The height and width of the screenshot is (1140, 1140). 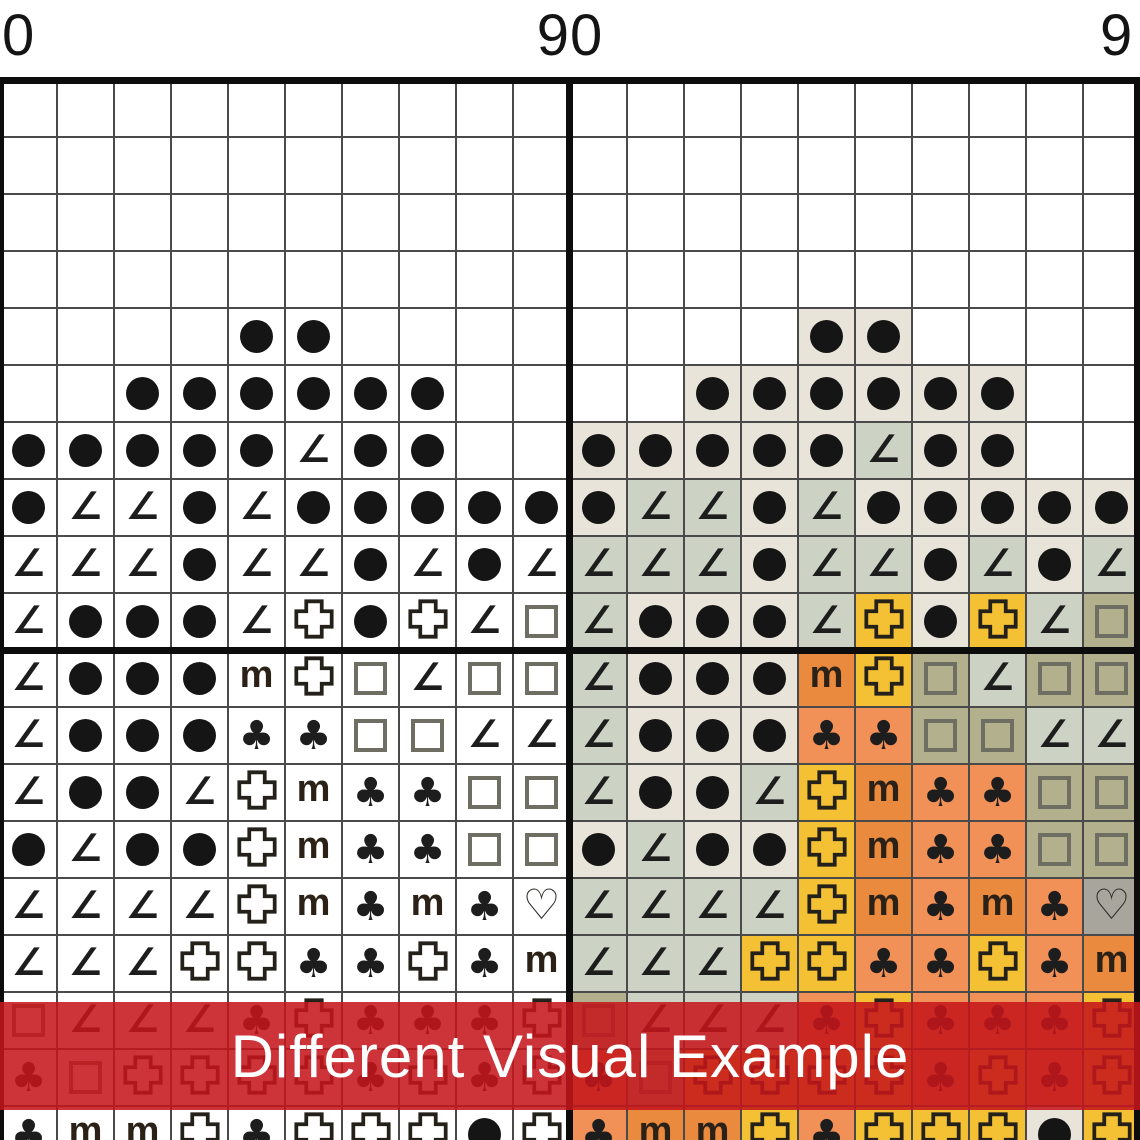 I want to click on column-number-label: 90, so click(x=570, y=35).